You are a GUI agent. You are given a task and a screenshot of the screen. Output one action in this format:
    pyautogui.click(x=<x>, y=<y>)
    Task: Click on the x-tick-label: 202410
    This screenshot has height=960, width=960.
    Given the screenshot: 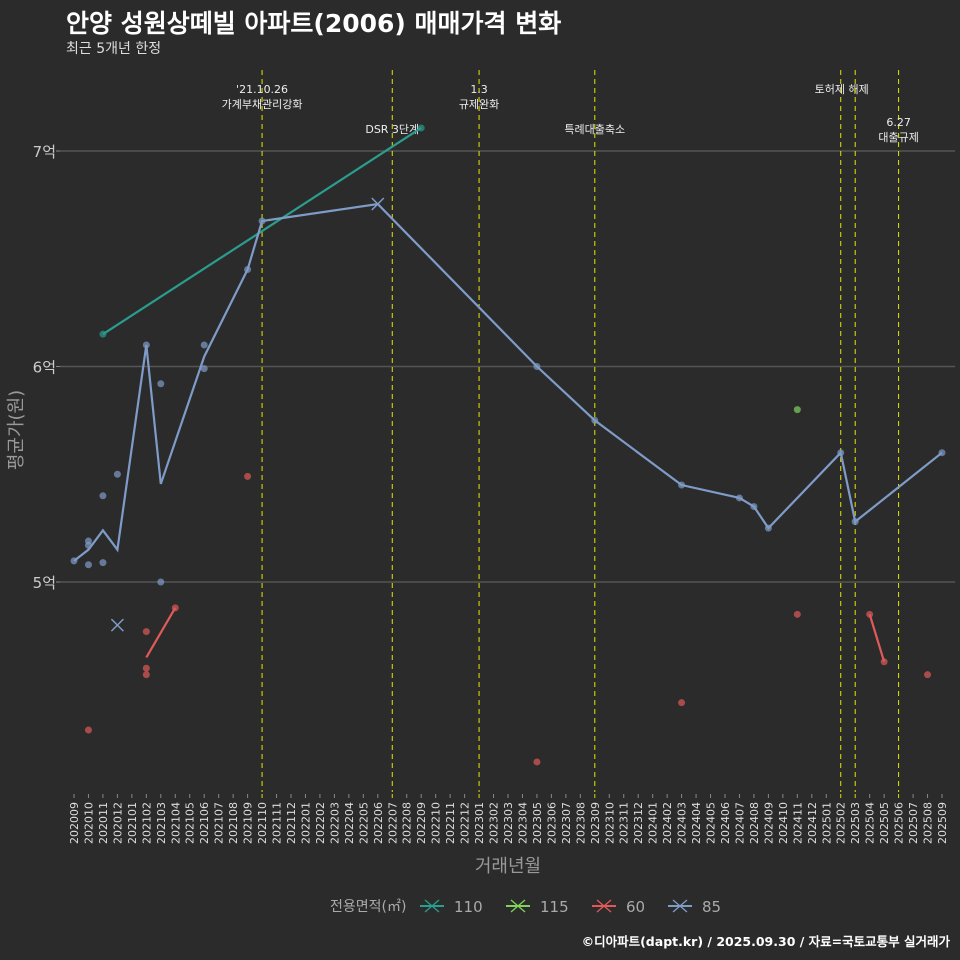 What is the action you would take?
    pyautogui.click(x=783, y=823)
    